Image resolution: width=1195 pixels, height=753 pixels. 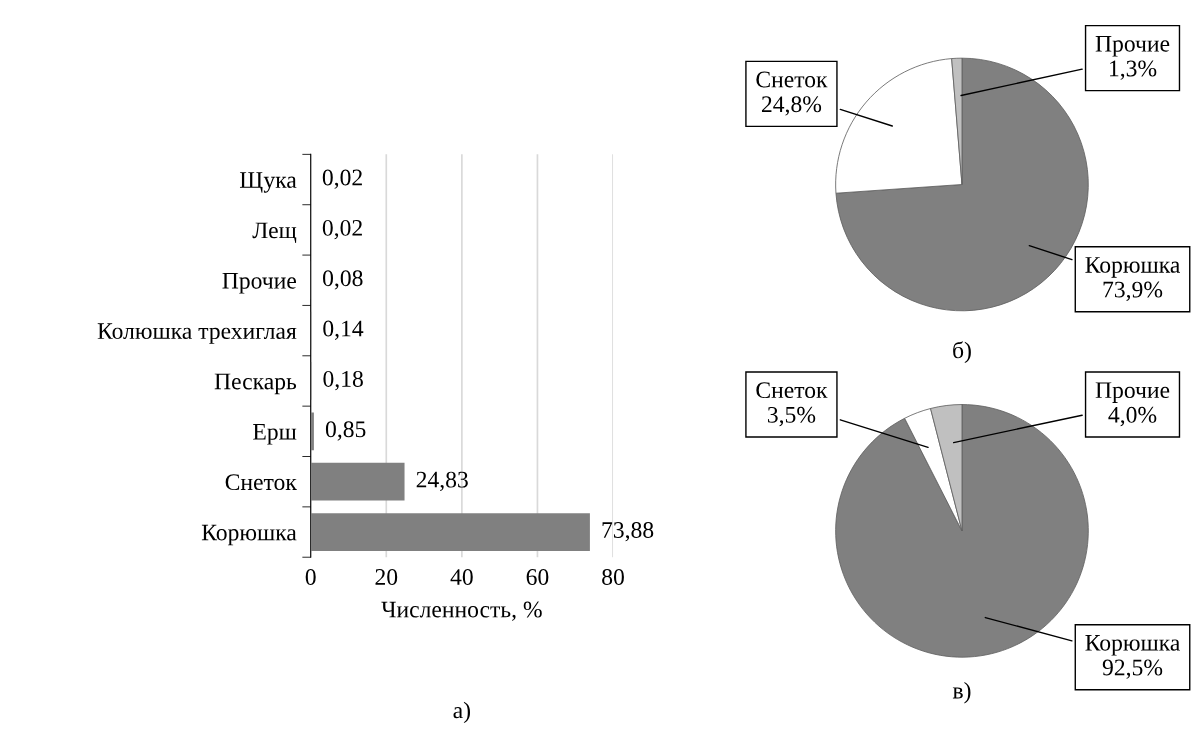 What do you see at coordinates (268, 182) in the screenshot?
I see `y-tick-label: Щука` at bounding box center [268, 182].